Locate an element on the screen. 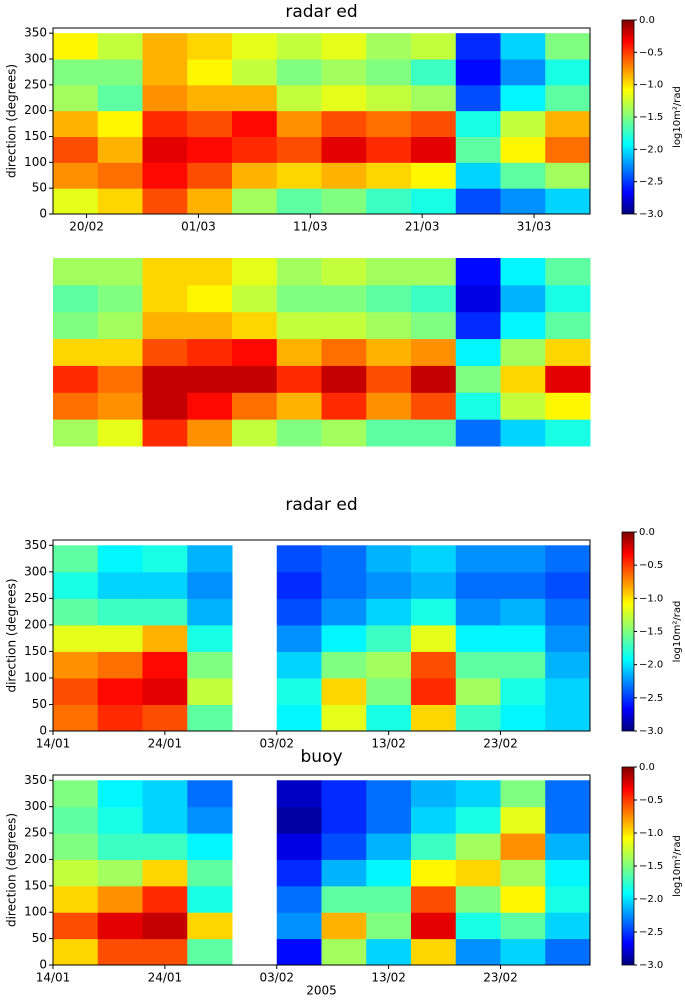 This screenshot has width=685, height=1000. x-tick-label: 11/03 is located at coordinates (310, 227).